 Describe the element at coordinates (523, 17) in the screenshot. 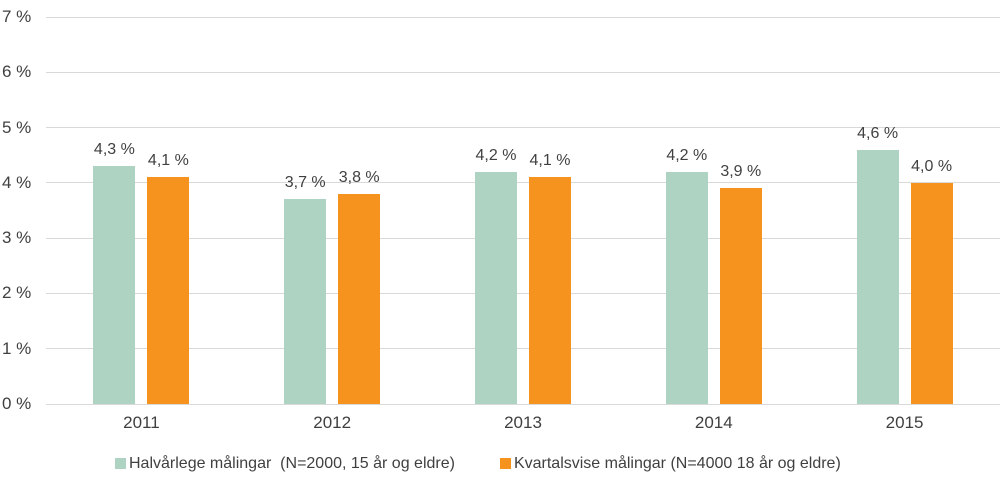

I see `gridline-7-percent` at that location.